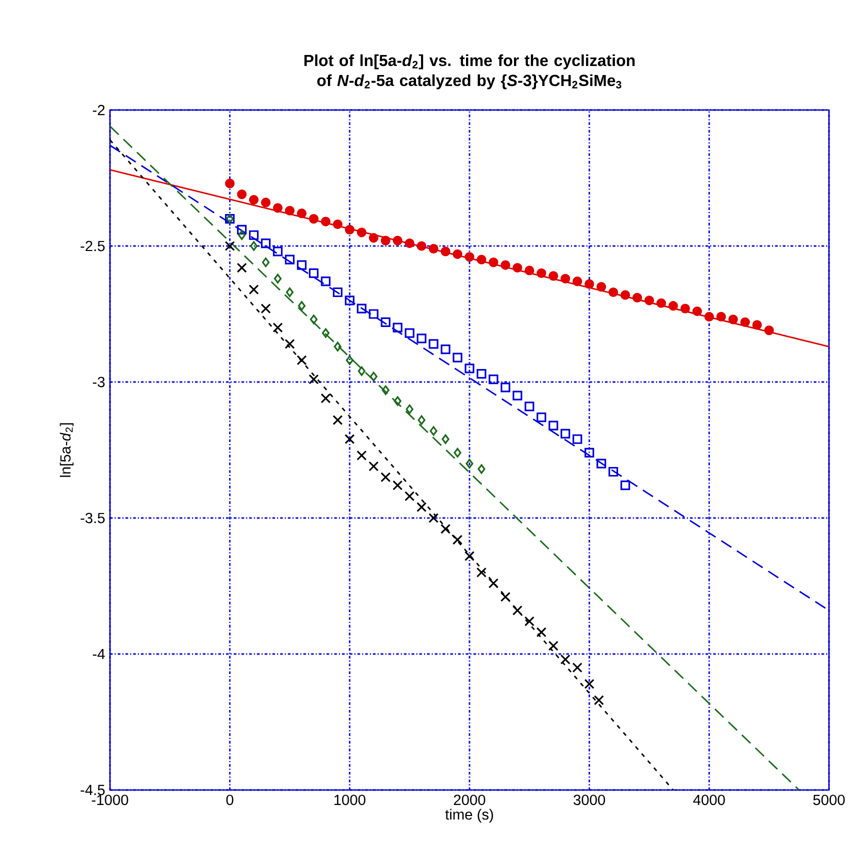  What do you see at coordinates (92, 518) in the screenshot?
I see `y-tick-label: -3.5` at bounding box center [92, 518].